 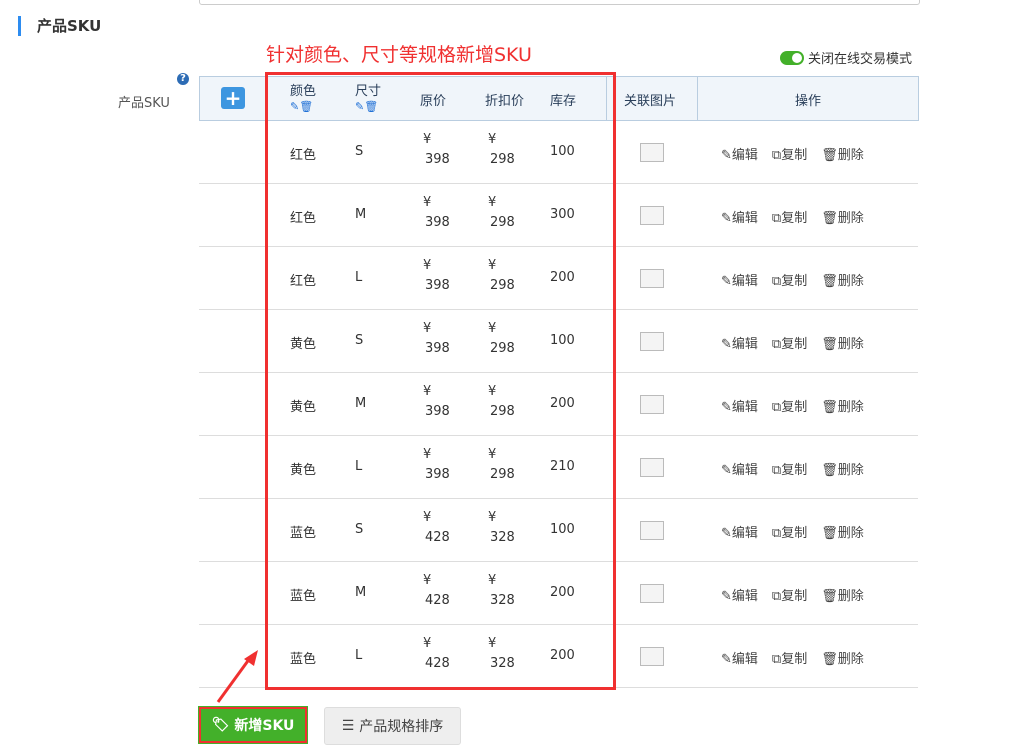 I want to click on cell-size: L, so click(x=359, y=277).